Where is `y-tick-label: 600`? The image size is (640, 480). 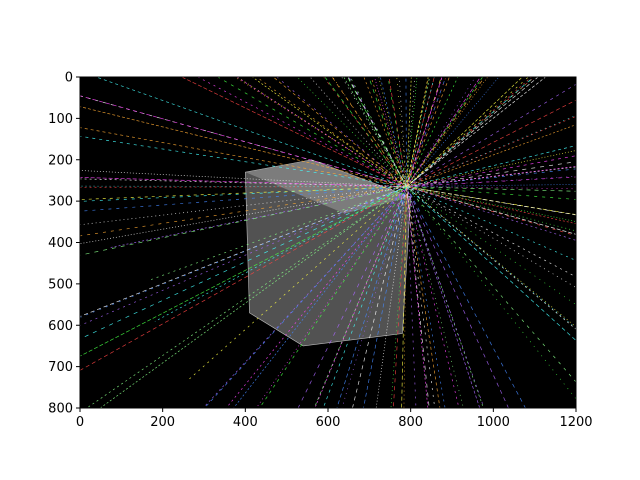
y-tick-label: 600 is located at coordinates (60, 326).